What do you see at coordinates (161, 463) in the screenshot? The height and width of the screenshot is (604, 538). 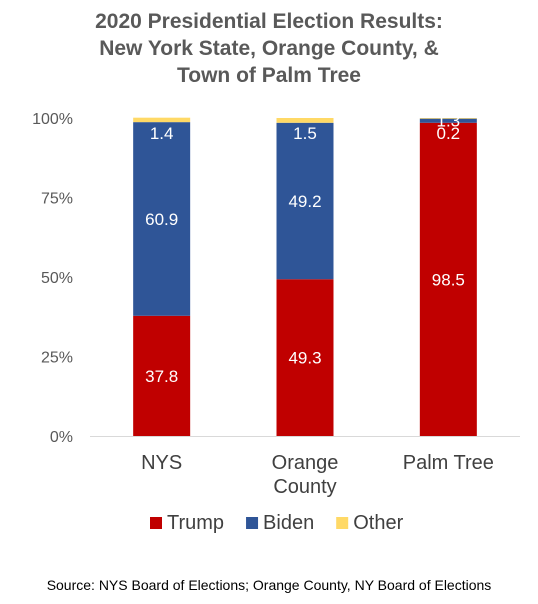 I see `category-label: NYS` at bounding box center [161, 463].